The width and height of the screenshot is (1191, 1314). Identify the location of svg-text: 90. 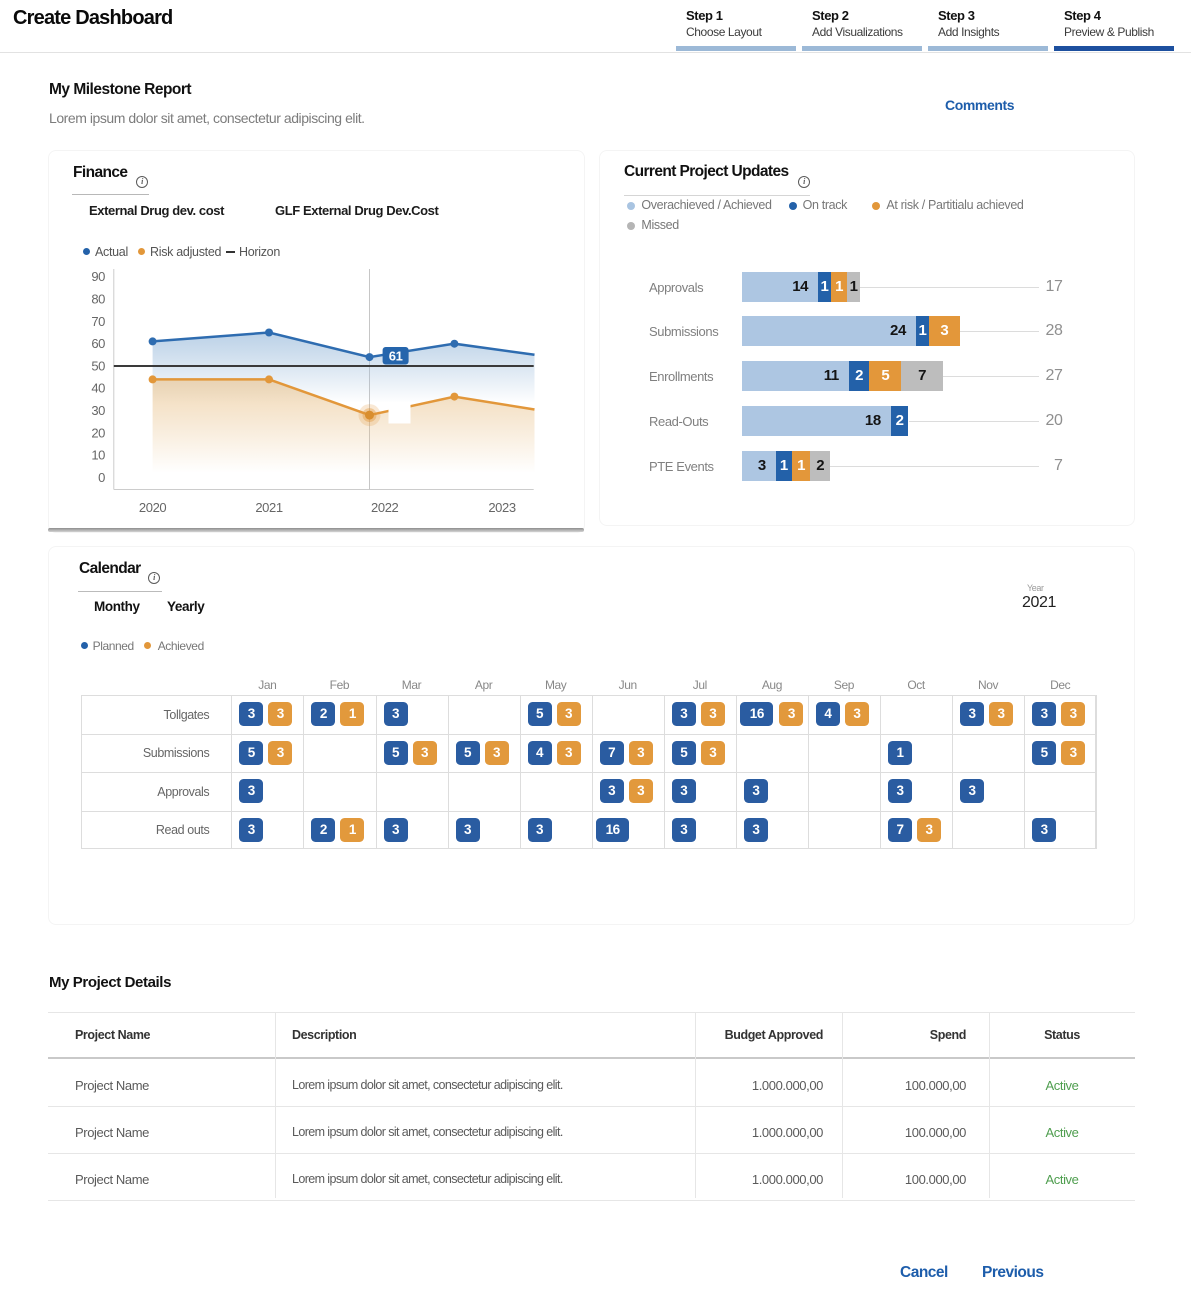
(98, 276).